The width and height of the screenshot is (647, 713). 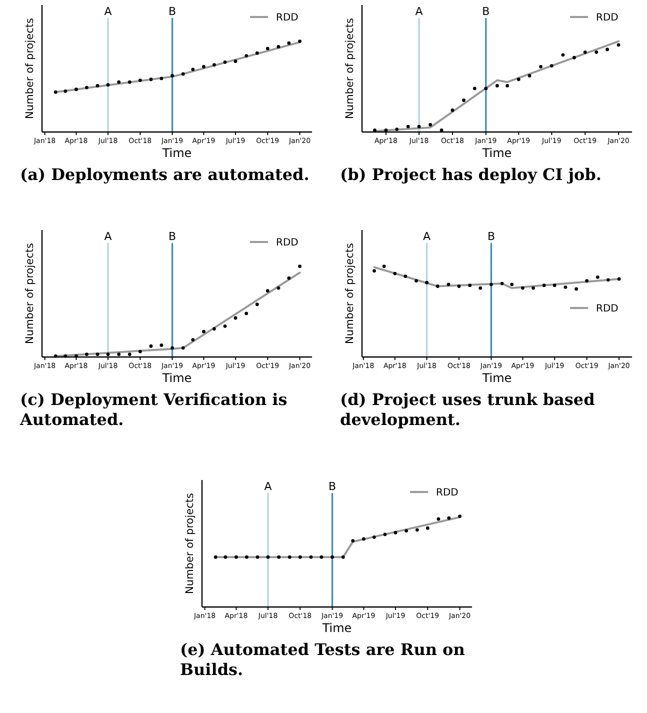 I want to click on text: (a) Deployments are automated., so click(x=165, y=174).